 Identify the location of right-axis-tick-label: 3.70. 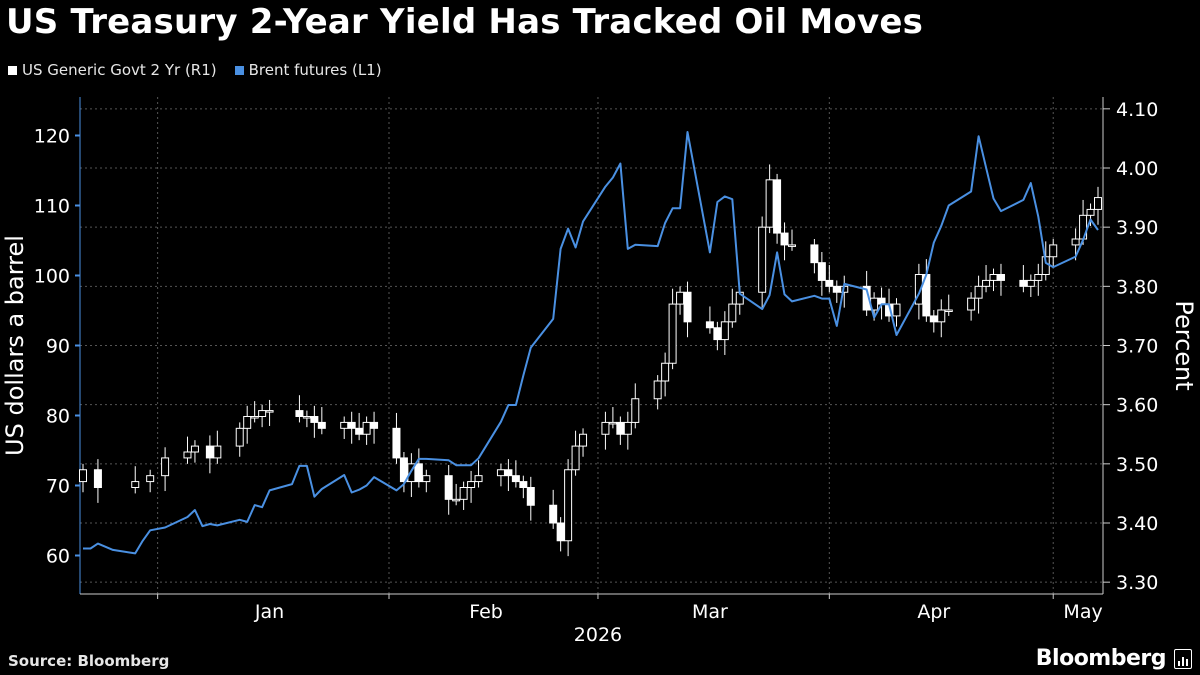
(1137, 347).